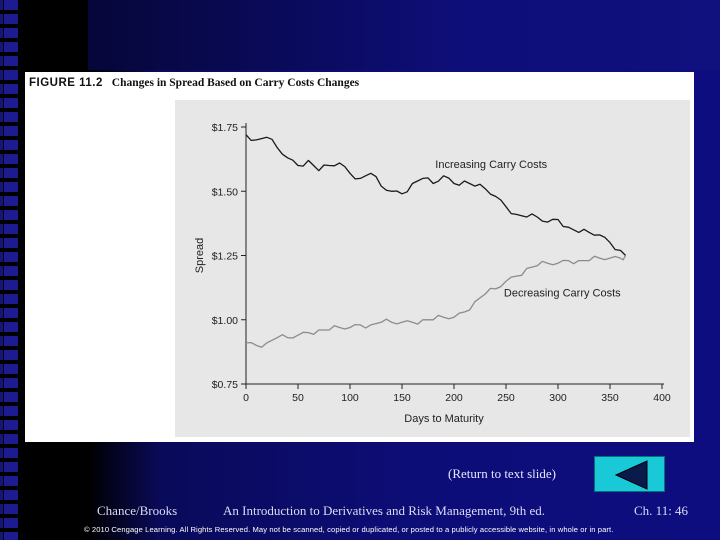  What do you see at coordinates (662, 398) in the screenshot?
I see `x-tick-label: 400` at bounding box center [662, 398].